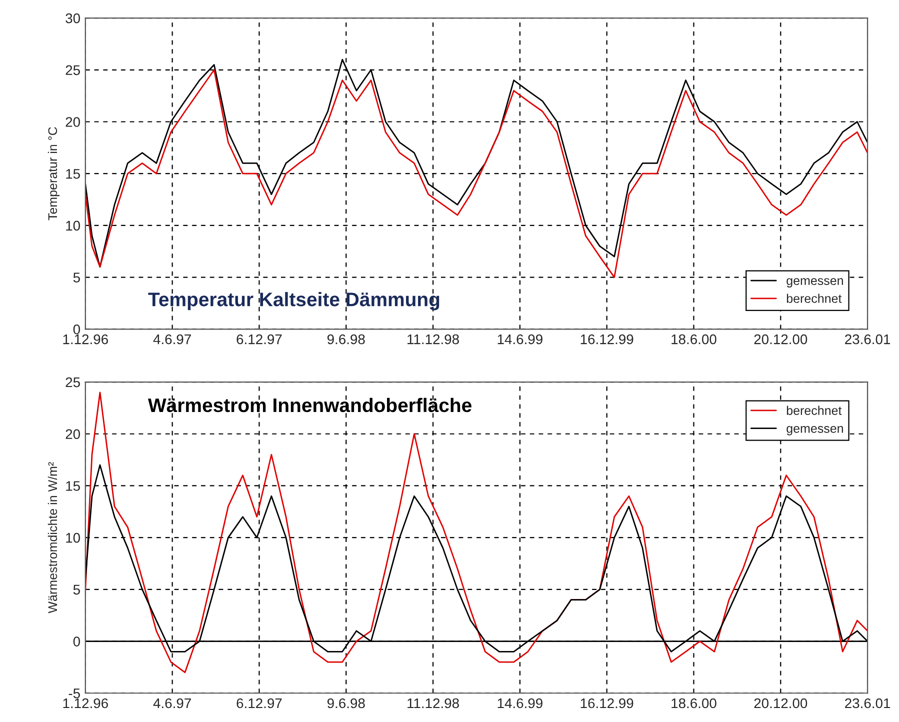 The width and height of the screenshot is (899, 722). Describe the element at coordinates (310, 405) in the screenshot. I see `text: Wärmestrom Innenwandoberfläche` at that location.